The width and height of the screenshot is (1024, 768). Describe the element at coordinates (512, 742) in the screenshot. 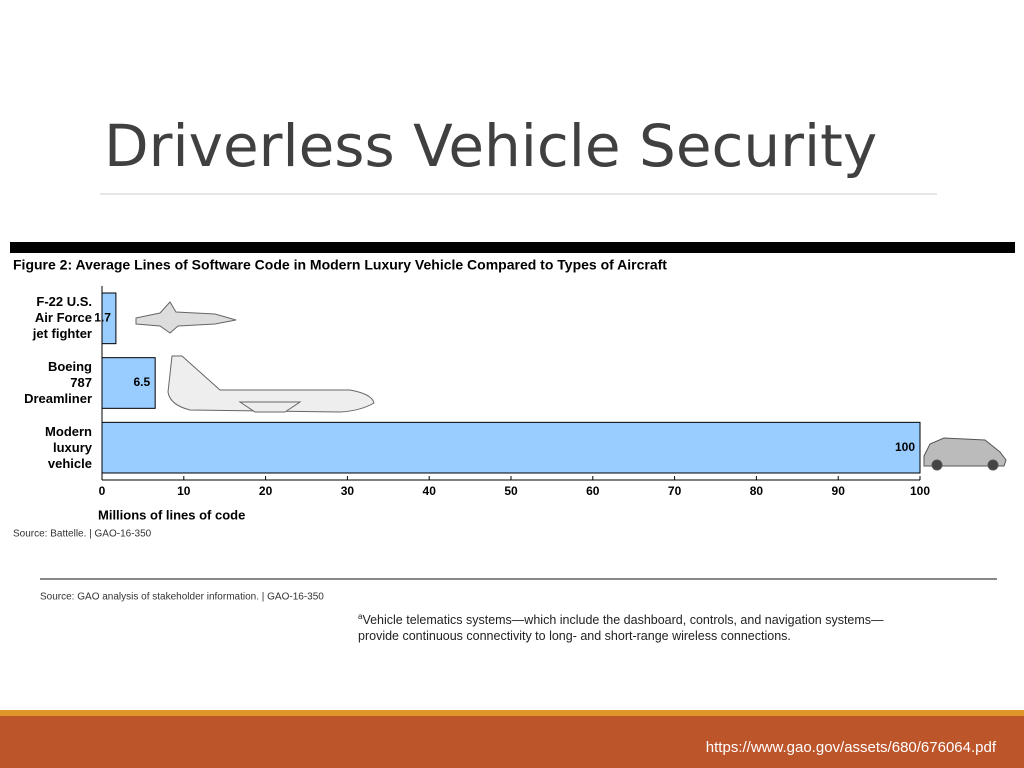

I see `footer-band` at that location.